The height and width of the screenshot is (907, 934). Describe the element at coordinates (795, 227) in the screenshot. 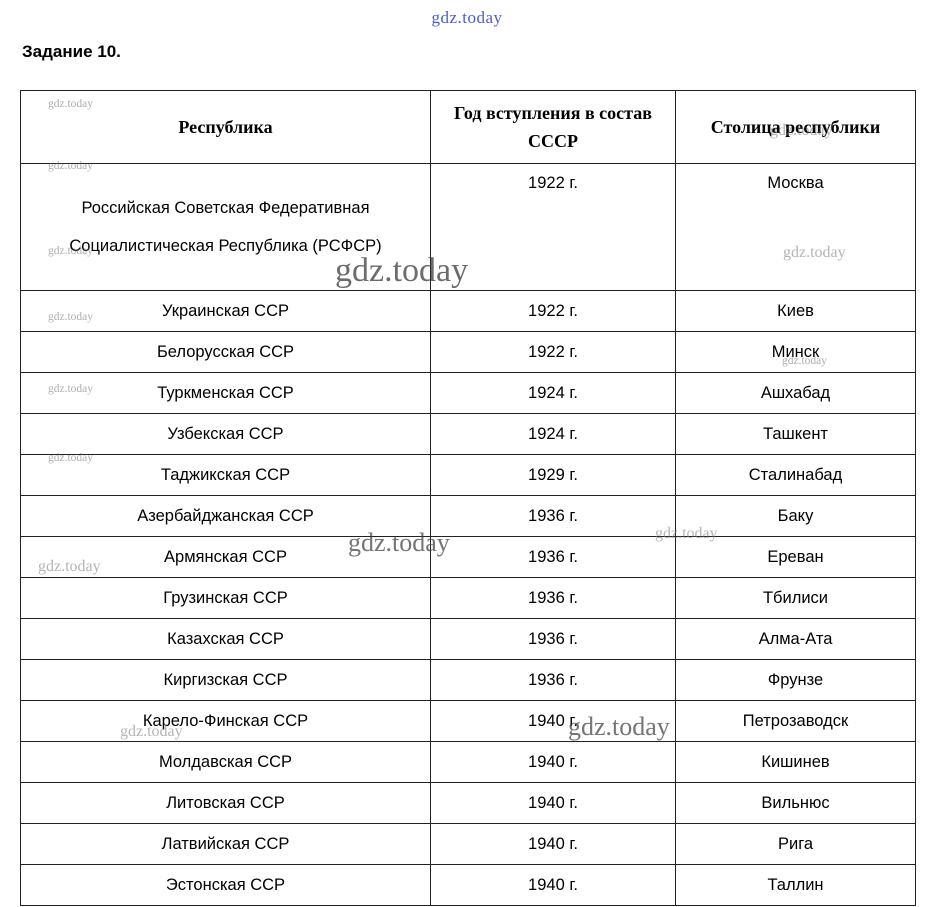

I see `cell-capital: Москва` at that location.